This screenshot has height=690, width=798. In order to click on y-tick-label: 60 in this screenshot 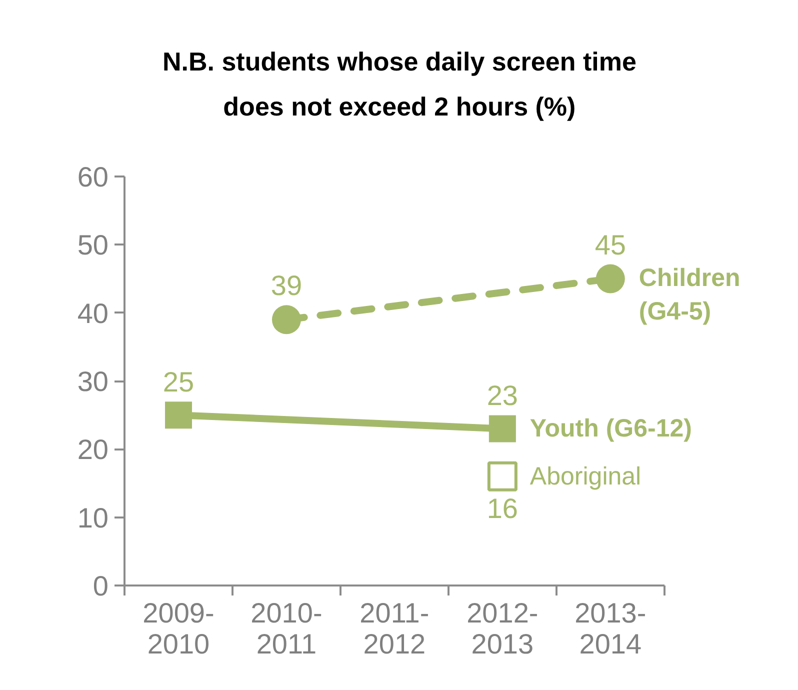, I will do `click(93, 177)`.